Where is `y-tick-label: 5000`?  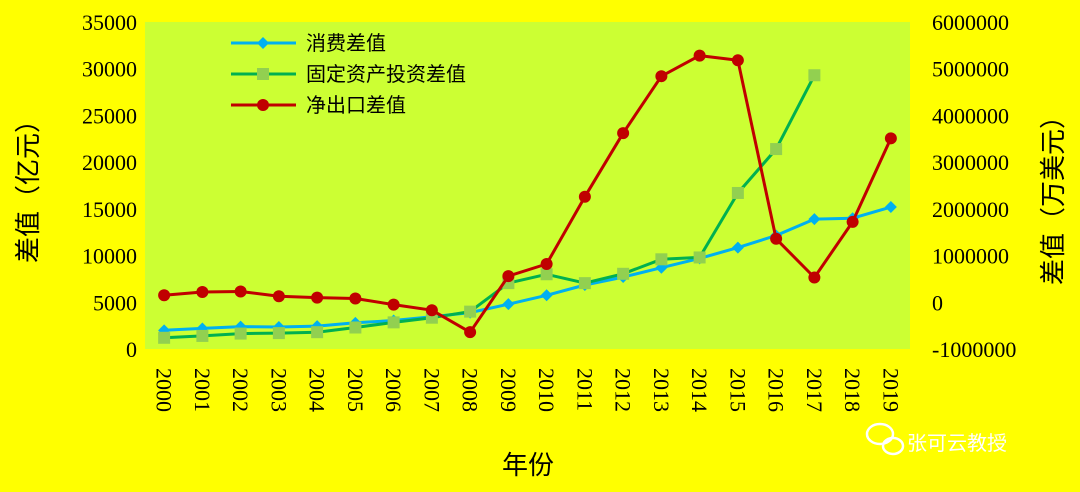
y-tick-label: 5000 is located at coordinates (115, 302).